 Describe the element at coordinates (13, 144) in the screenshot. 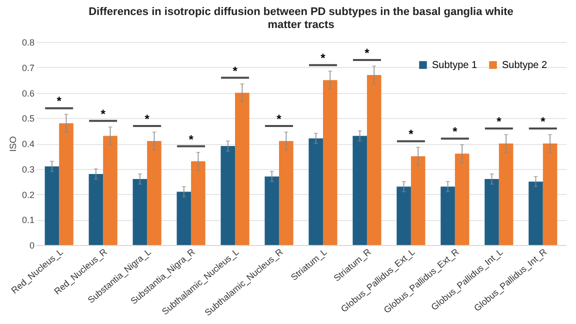

I see `y-axis-title: ISO` at that location.